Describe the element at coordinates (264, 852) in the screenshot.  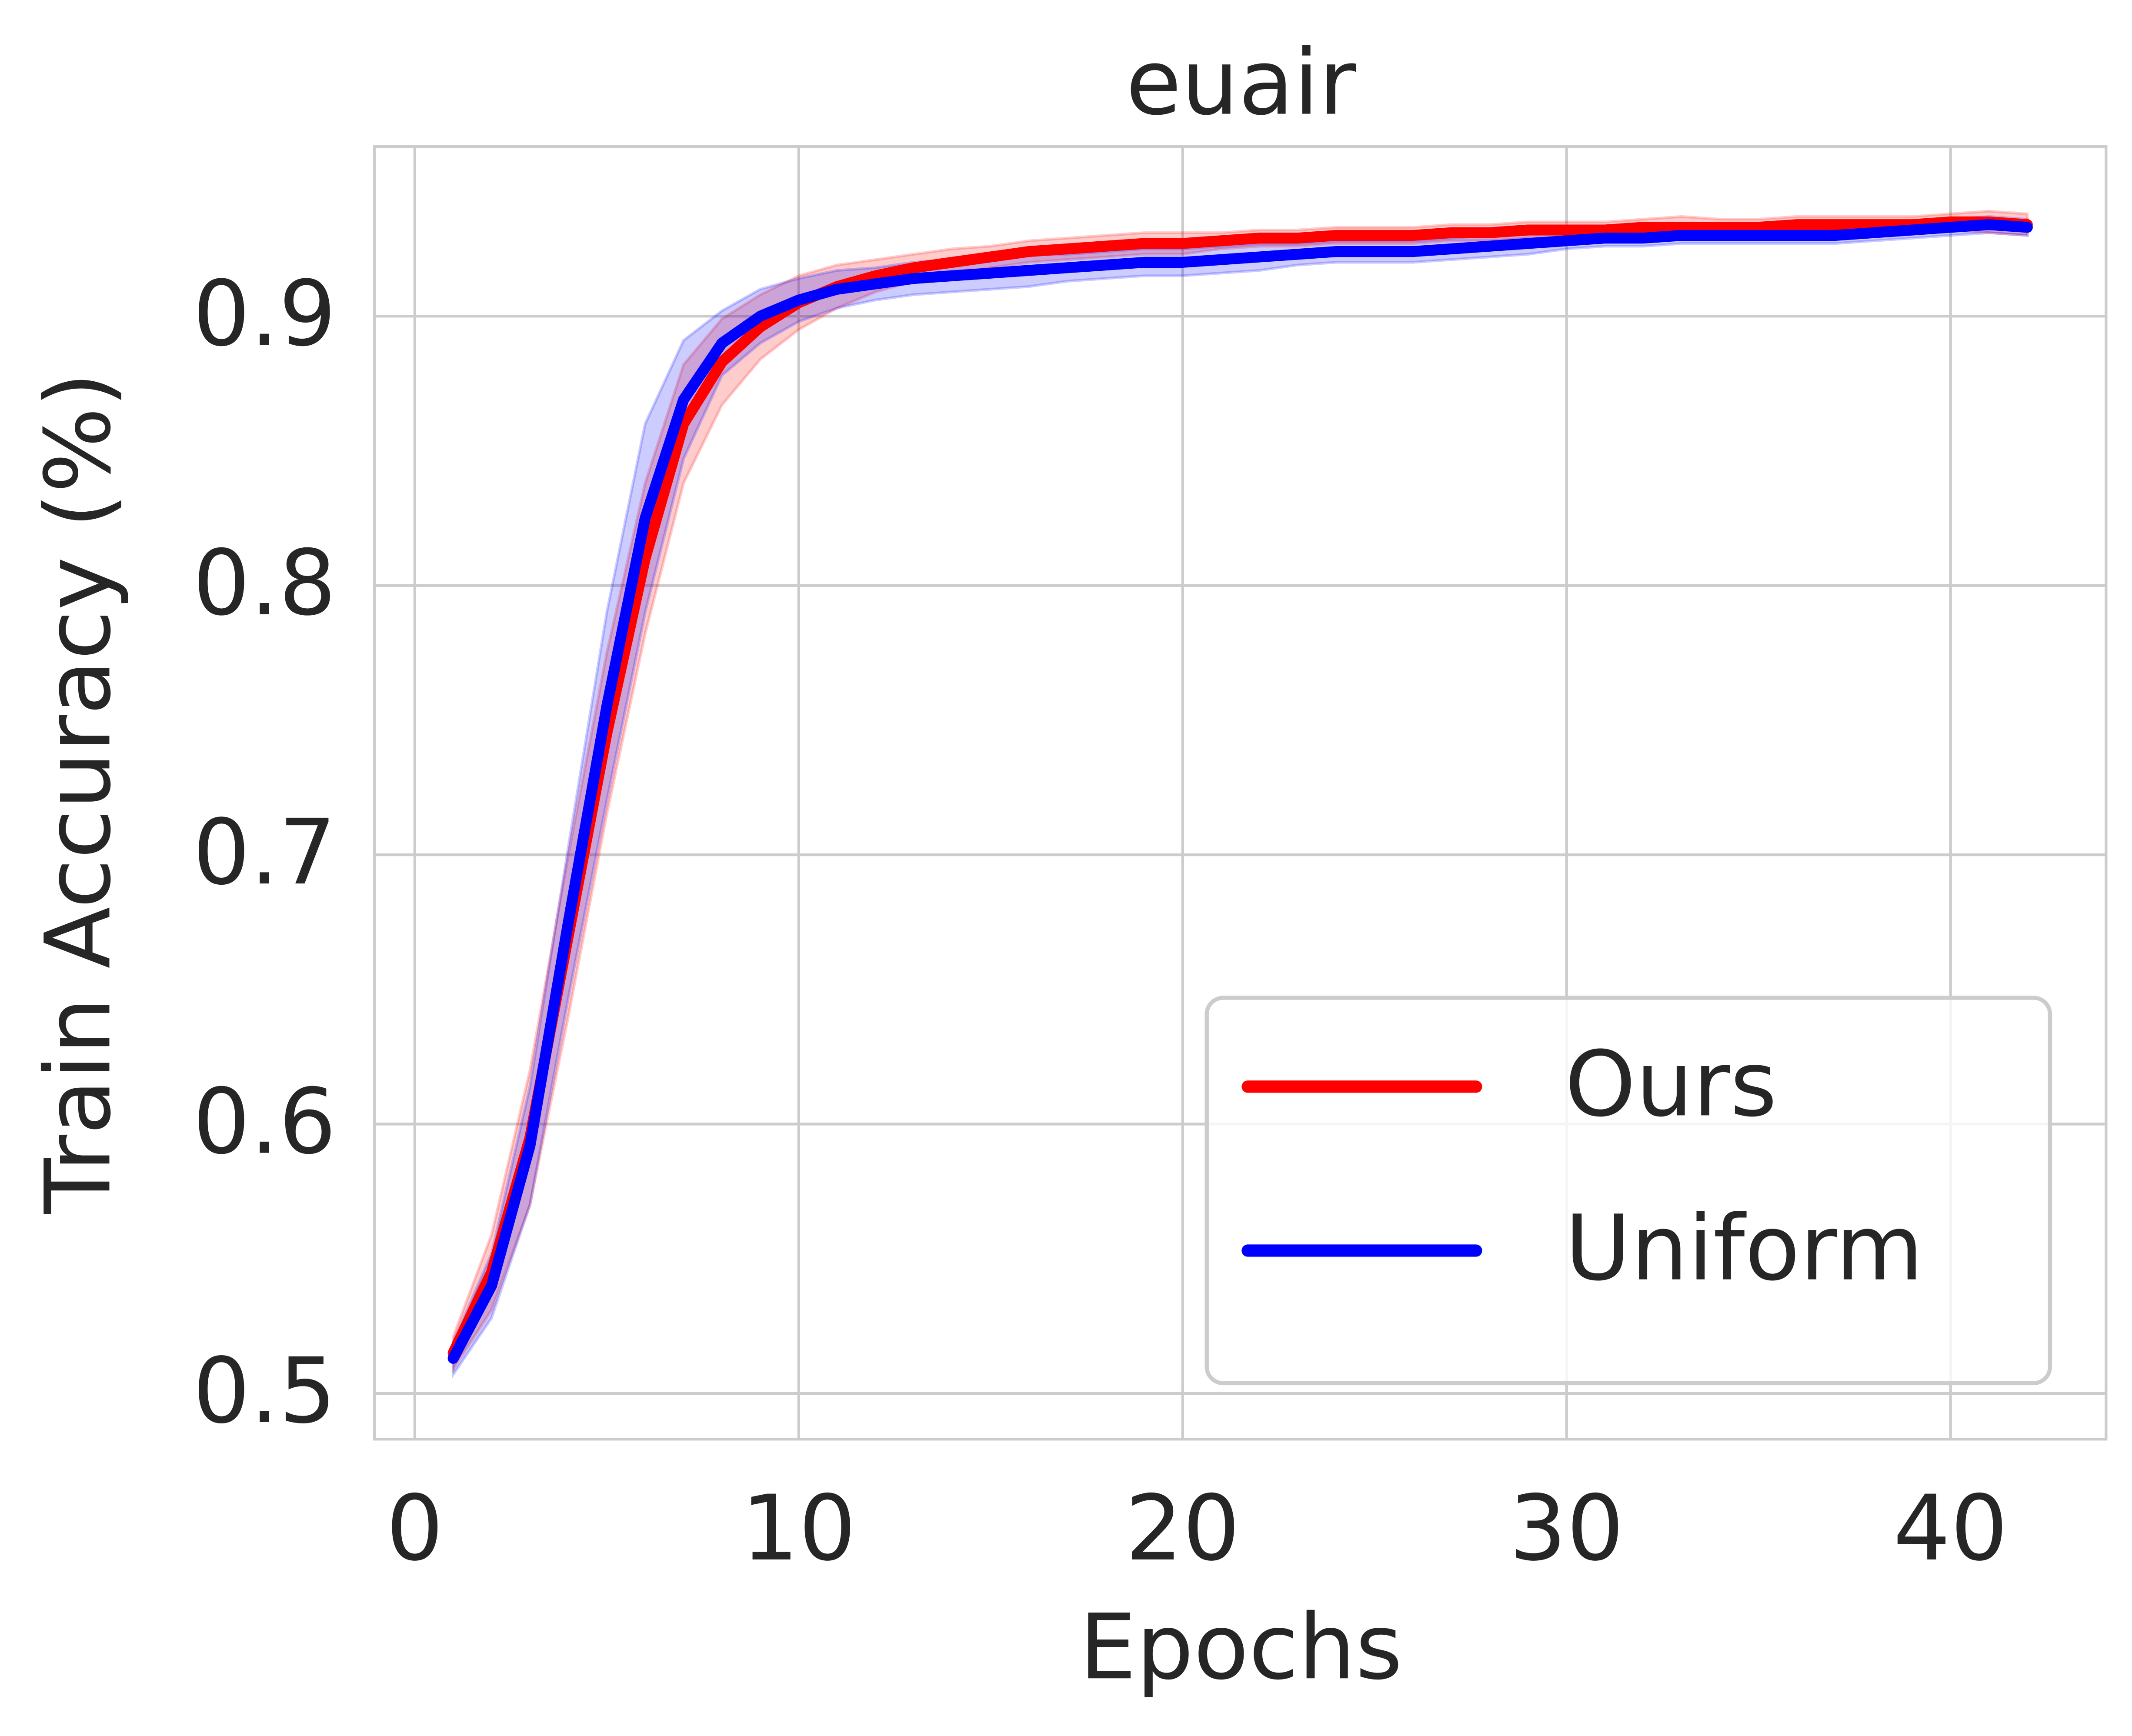
I see `y-tick-label: 0.7` at that location.